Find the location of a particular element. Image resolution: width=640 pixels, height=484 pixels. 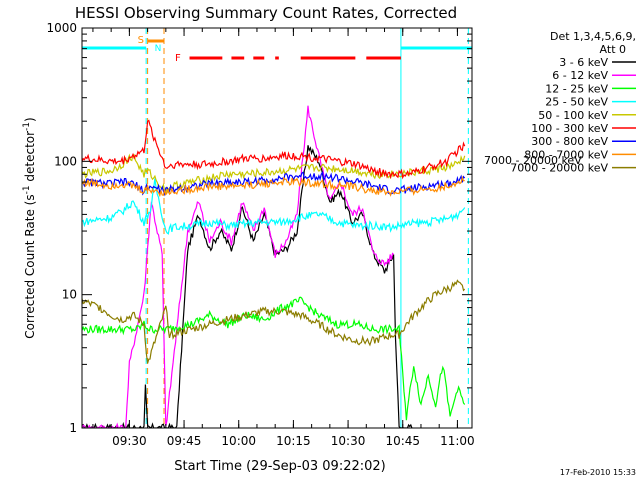

x-tick-label: 10:15 is located at coordinates (293, 441).